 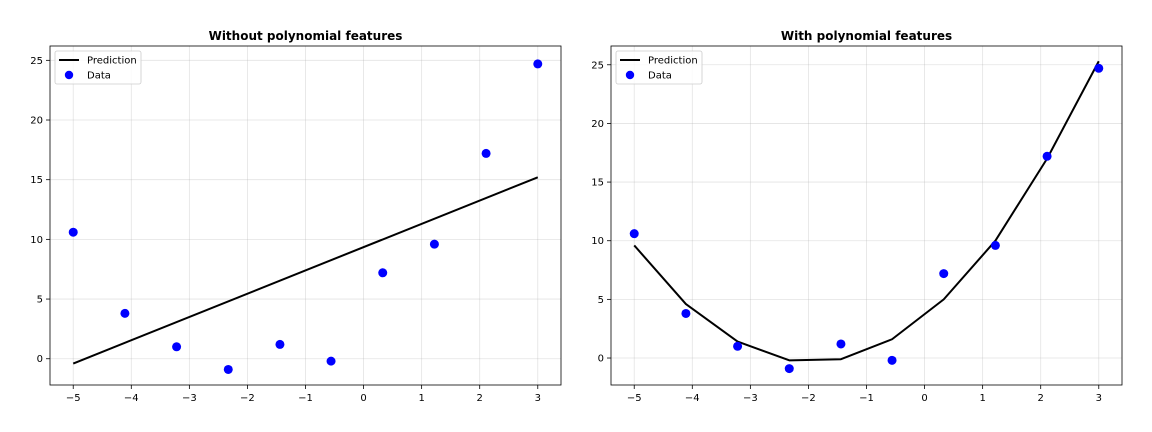 I want to click on left-legend-data-swatch, so click(x=69, y=75).